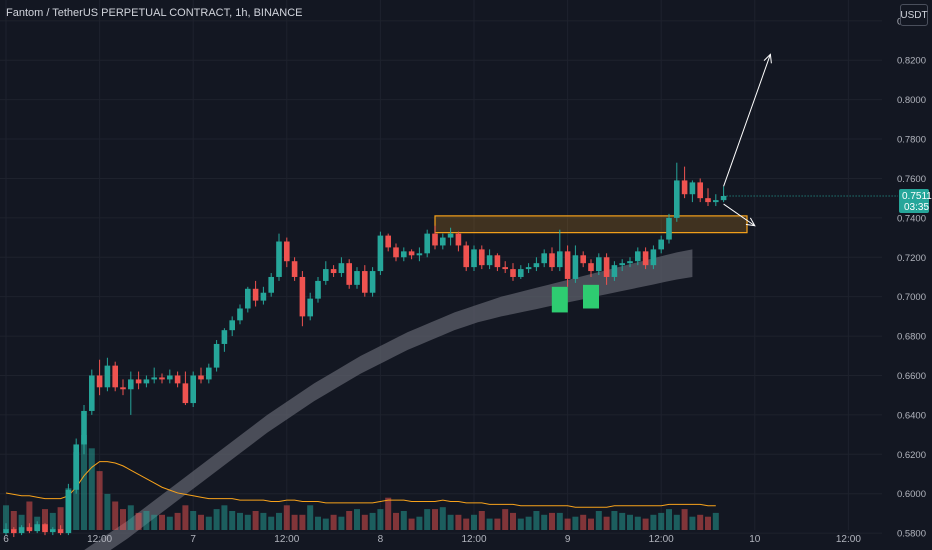 The width and height of the screenshot is (932, 550). What do you see at coordinates (591, 296) in the screenshot?
I see `highlight-bar` at bounding box center [591, 296].